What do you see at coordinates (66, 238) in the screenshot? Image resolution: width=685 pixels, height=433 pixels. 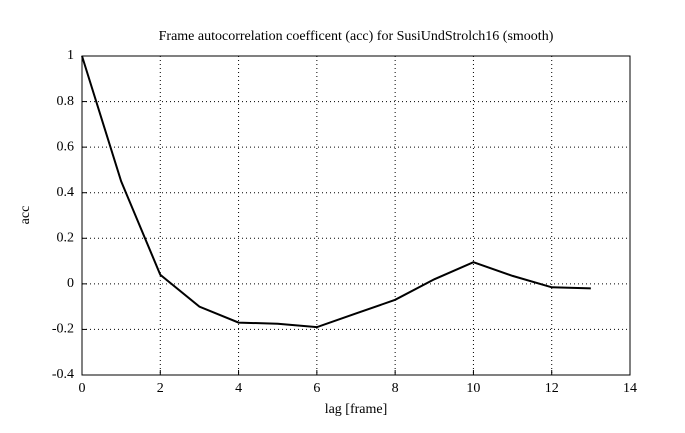 I see `y-tick-label: 0.2` at bounding box center [66, 238].